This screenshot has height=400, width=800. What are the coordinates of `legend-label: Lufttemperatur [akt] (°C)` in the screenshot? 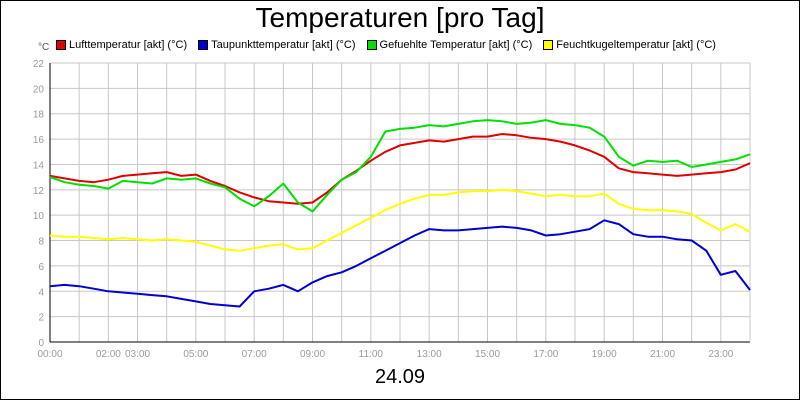 It's located at (128, 45).